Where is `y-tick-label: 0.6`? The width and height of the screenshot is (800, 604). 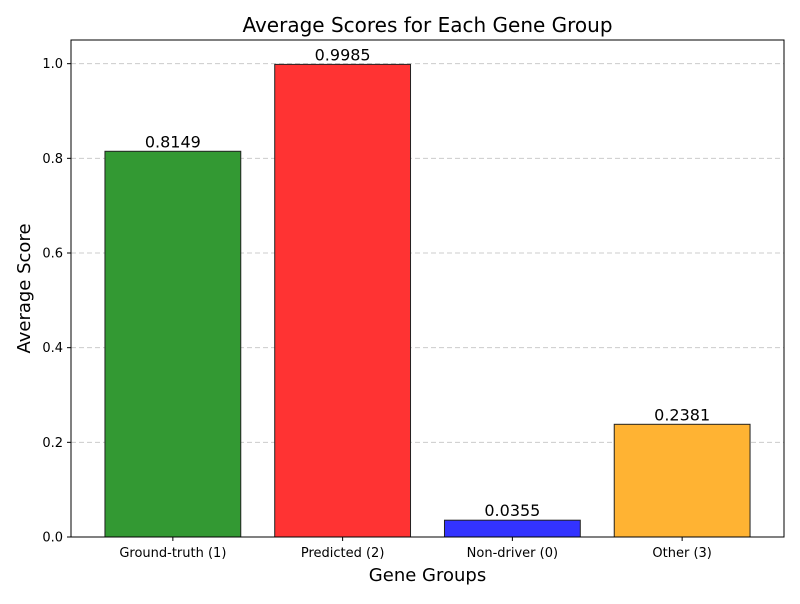
y-tick-label: 0.6 is located at coordinates (52, 254).